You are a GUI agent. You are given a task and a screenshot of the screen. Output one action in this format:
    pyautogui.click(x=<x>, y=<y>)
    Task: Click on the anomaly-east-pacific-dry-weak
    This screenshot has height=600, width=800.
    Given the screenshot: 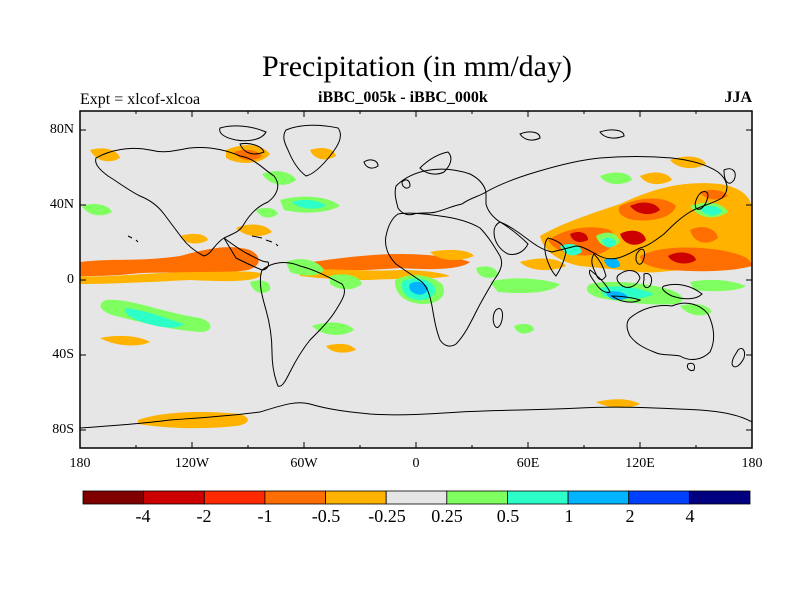 What is the action you would take?
    pyautogui.click(x=171, y=277)
    